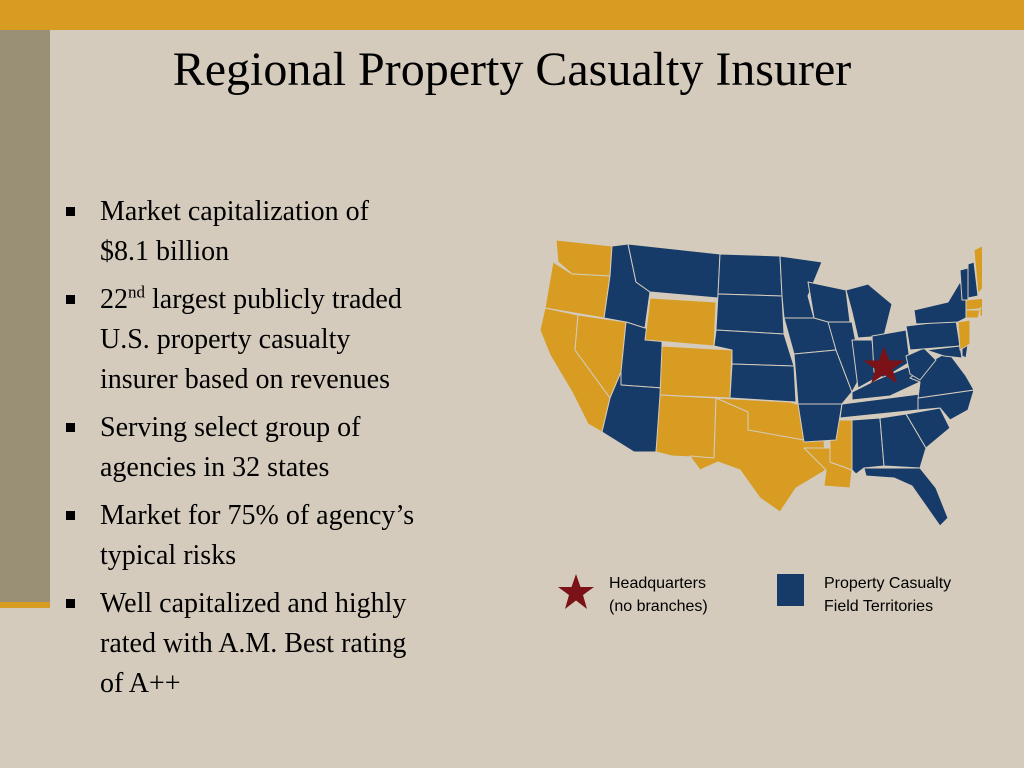  I want to click on state-missouri, so click(823, 377).